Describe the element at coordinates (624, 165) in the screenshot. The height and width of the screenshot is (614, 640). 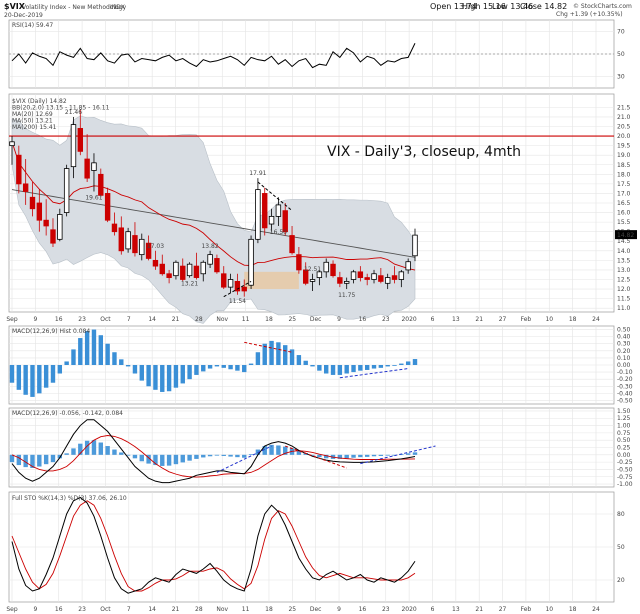
I see `price-ytick: 18.5` at that location.